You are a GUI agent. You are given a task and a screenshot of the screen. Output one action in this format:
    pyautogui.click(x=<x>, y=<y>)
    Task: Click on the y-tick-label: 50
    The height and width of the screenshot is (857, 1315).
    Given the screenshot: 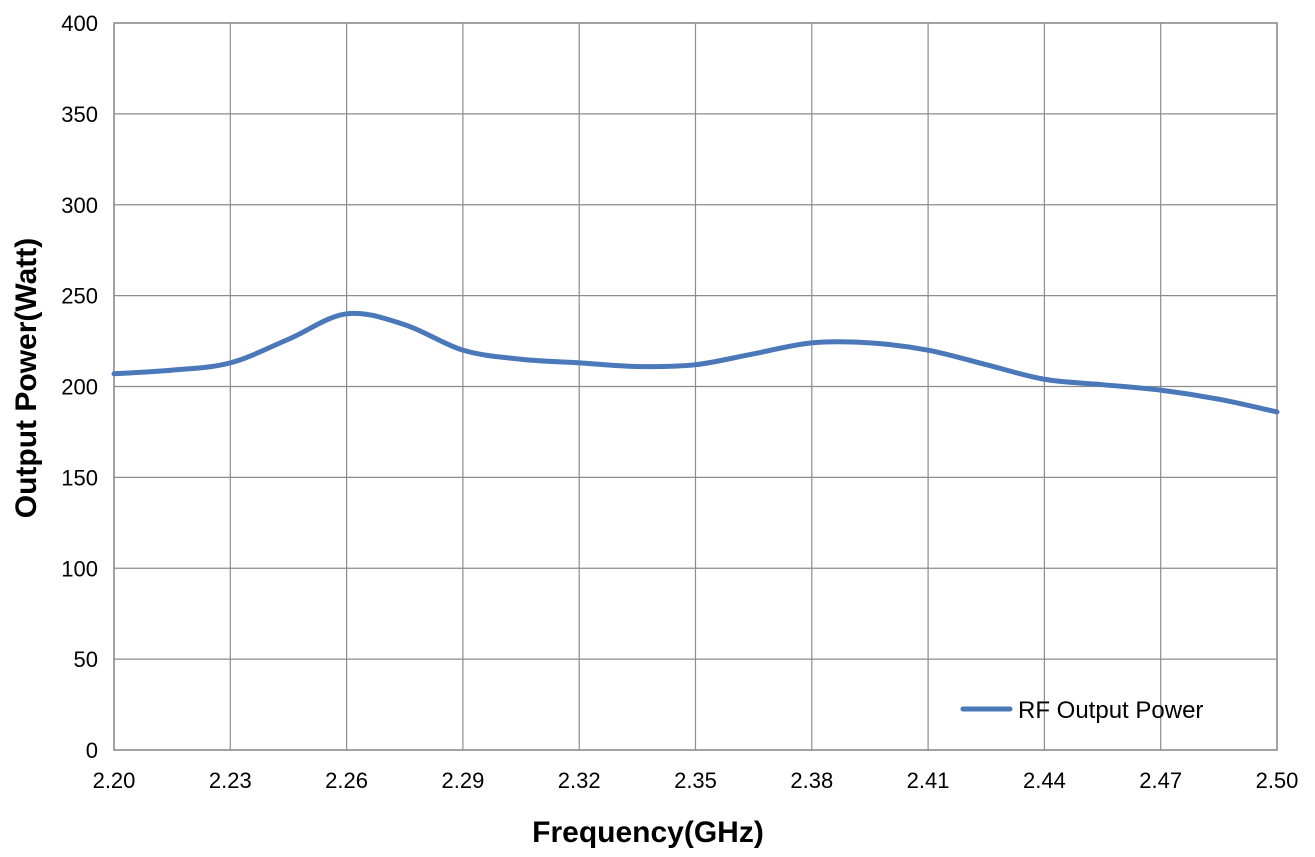 What is the action you would take?
    pyautogui.click(x=86, y=659)
    